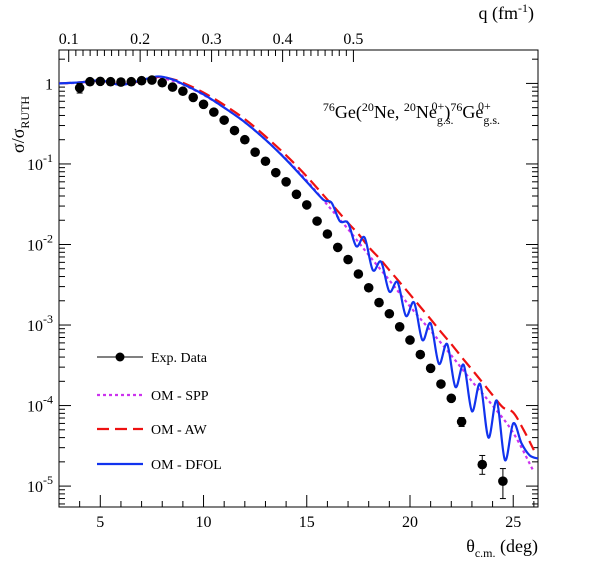  What do you see at coordinates (40, 162) in the screenshot?
I see `y-tick-label: 10⁻¹` at bounding box center [40, 162].